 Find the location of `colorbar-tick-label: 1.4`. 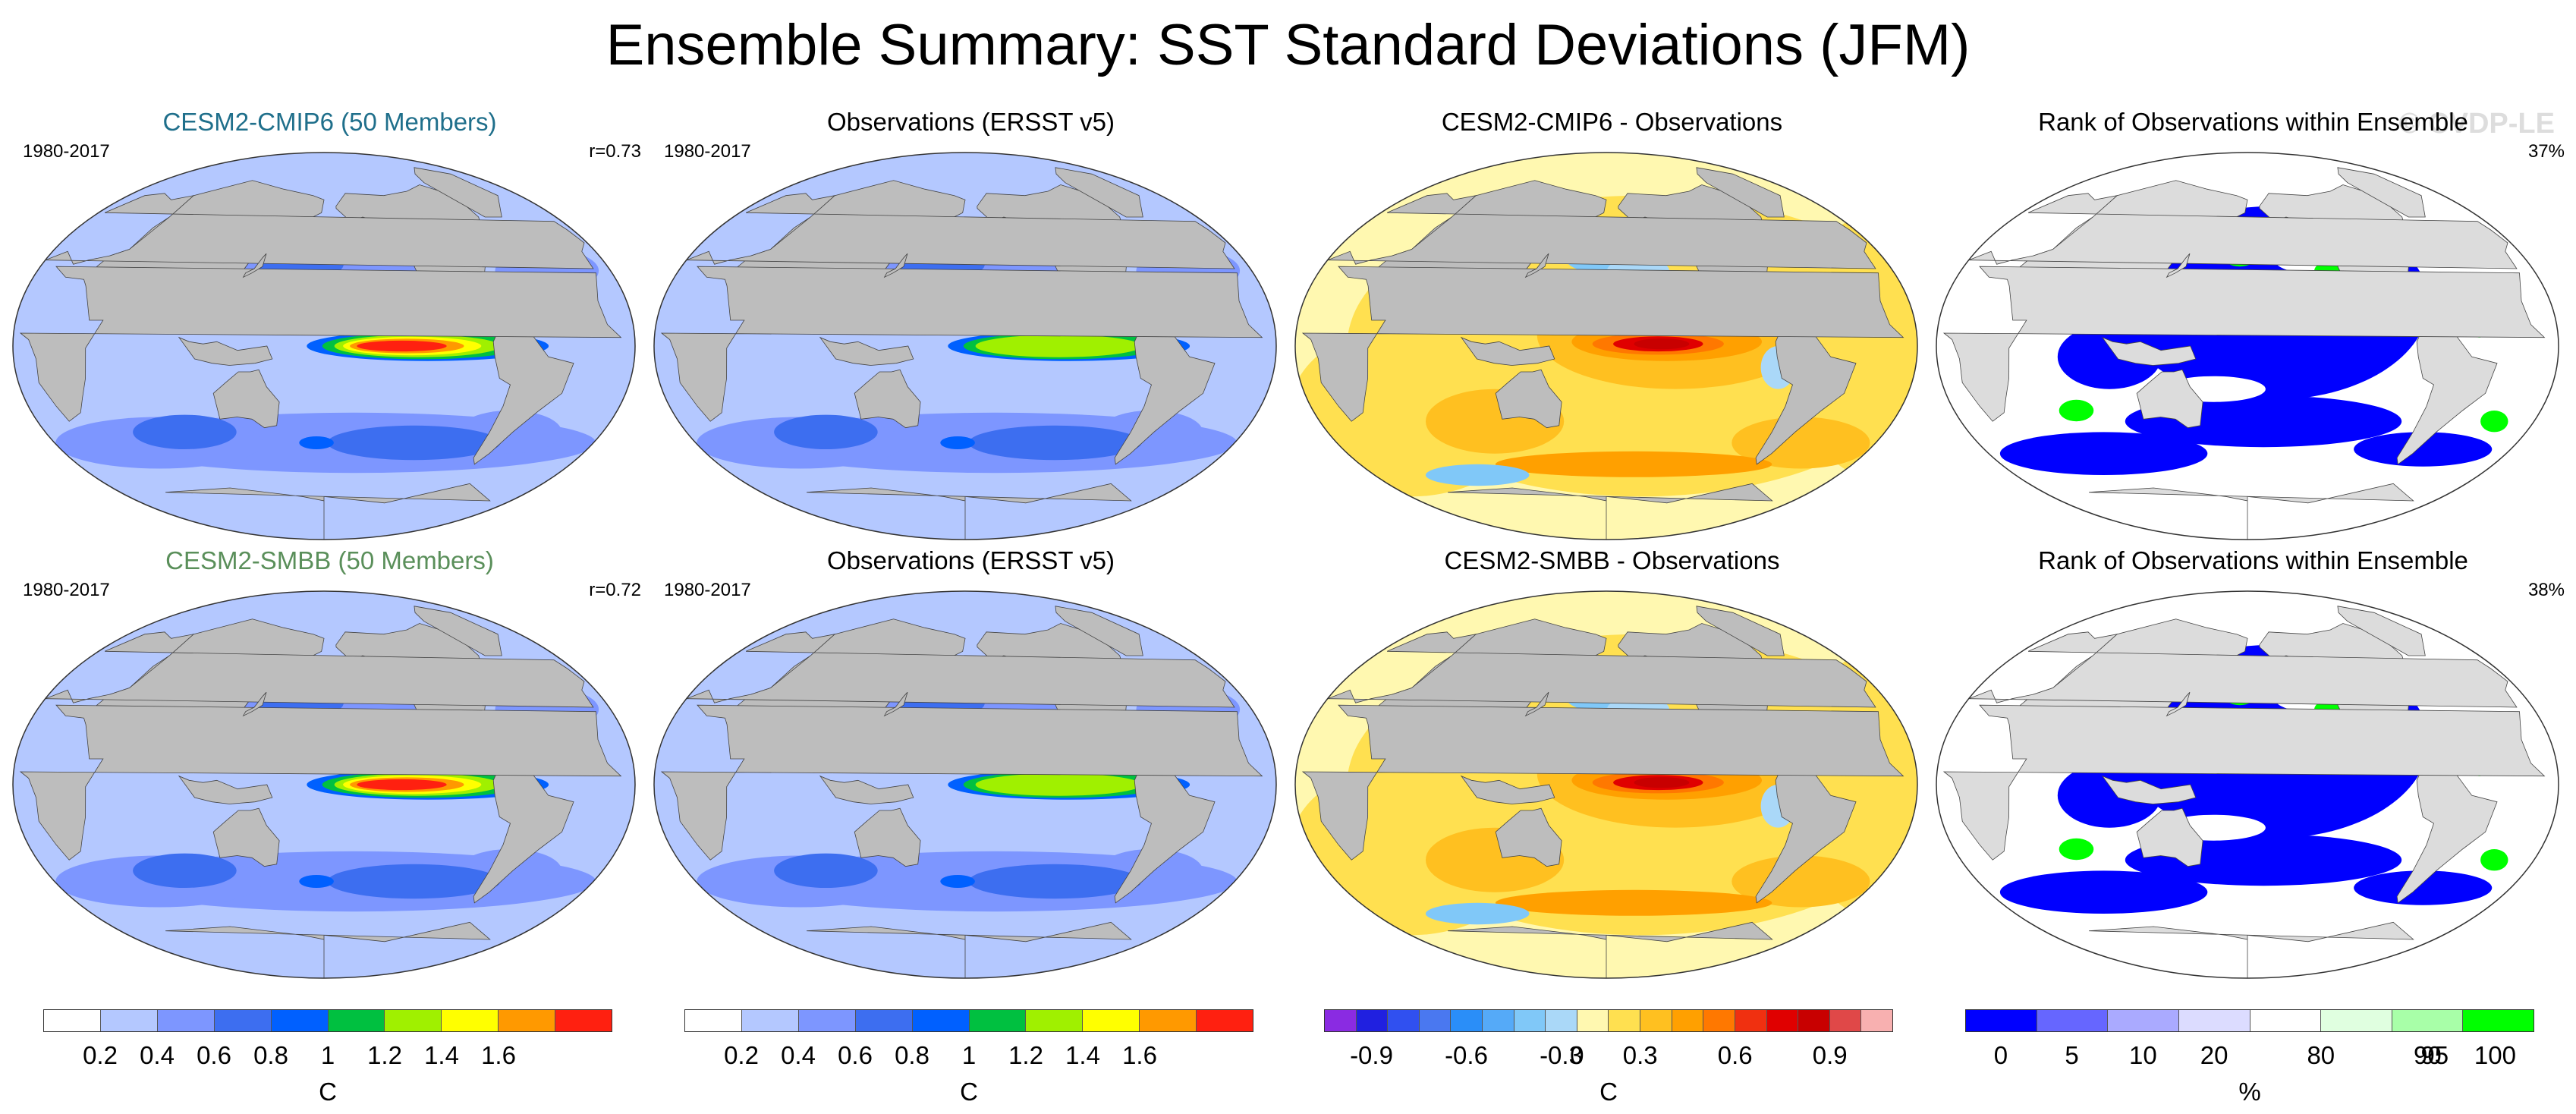

colorbar-tick-label: 1.4 is located at coordinates (441, 1055).